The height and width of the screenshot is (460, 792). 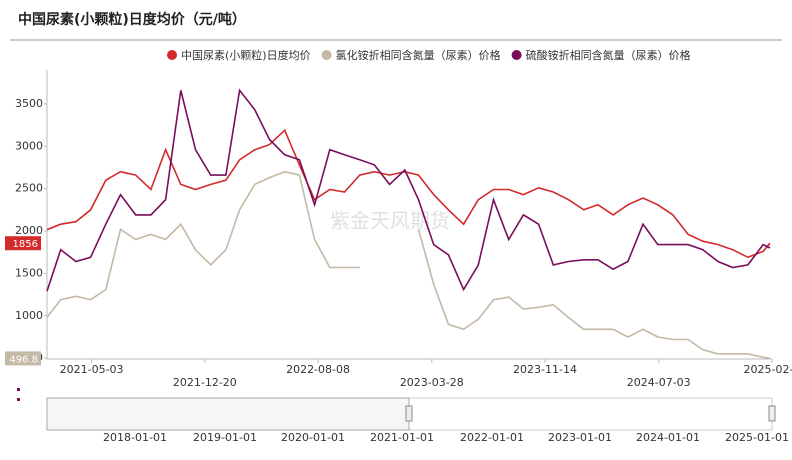 I want to click on navigator-label: 2020-01-01, so click(x=313, y=437).